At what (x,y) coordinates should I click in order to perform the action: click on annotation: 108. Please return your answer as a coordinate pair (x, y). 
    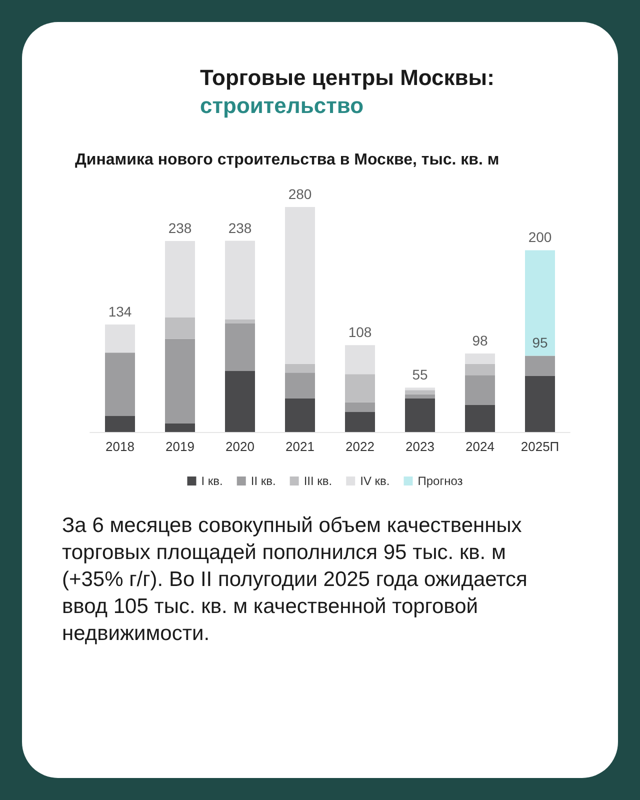
    Looking at the image, I should click on (360, 332).